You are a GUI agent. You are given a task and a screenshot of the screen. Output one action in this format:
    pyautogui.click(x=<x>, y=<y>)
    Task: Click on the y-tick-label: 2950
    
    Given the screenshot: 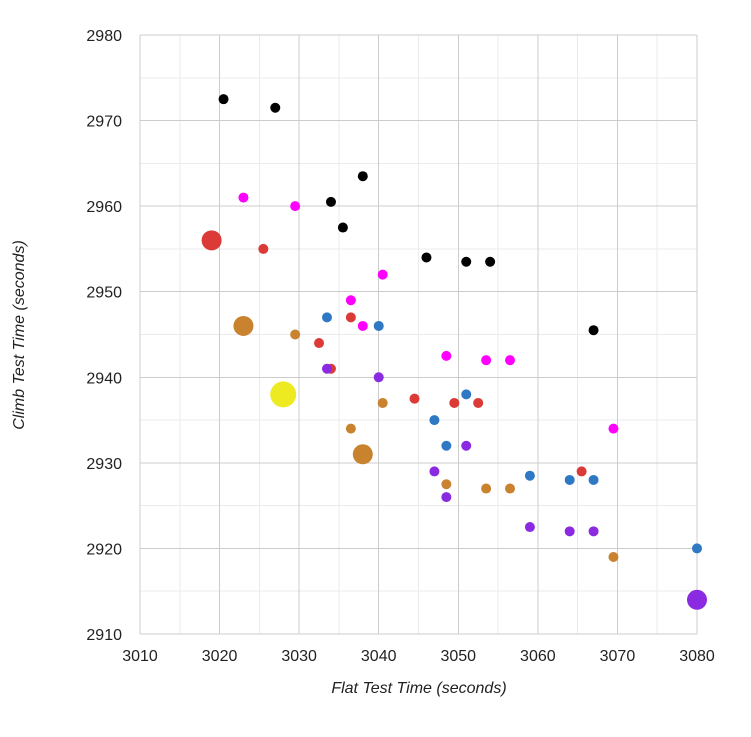 What is the action you would take?
    pyautogui.click(x=104, y=293)
    